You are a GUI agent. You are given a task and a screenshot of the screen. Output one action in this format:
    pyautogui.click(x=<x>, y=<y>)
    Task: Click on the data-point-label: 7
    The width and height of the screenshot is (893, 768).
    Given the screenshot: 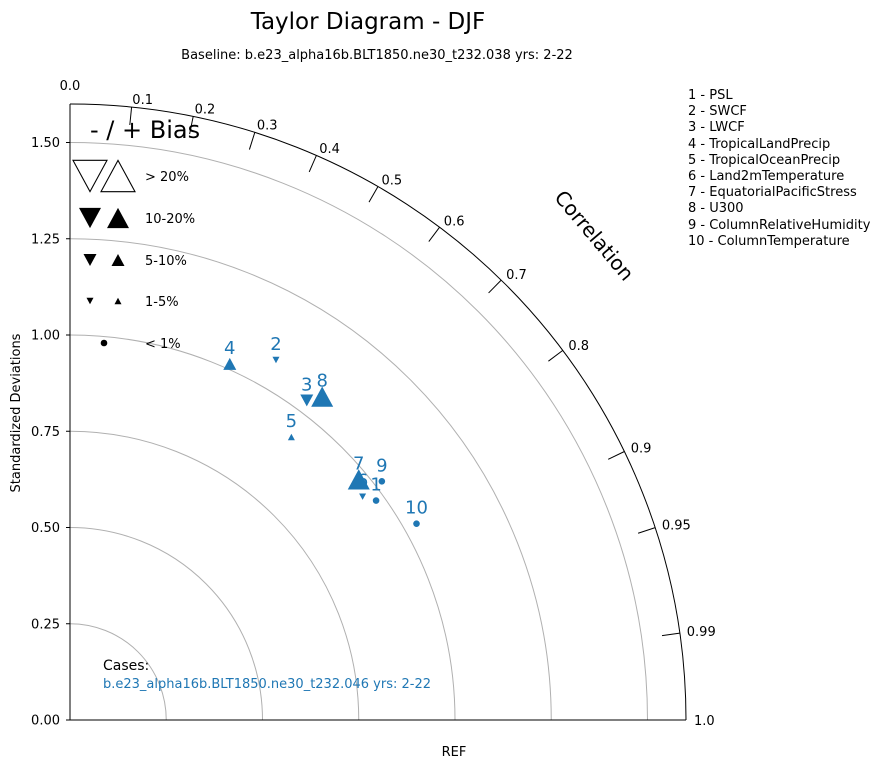 What is the action you would take?
    pyautogui.click(x=358, y=463)
    